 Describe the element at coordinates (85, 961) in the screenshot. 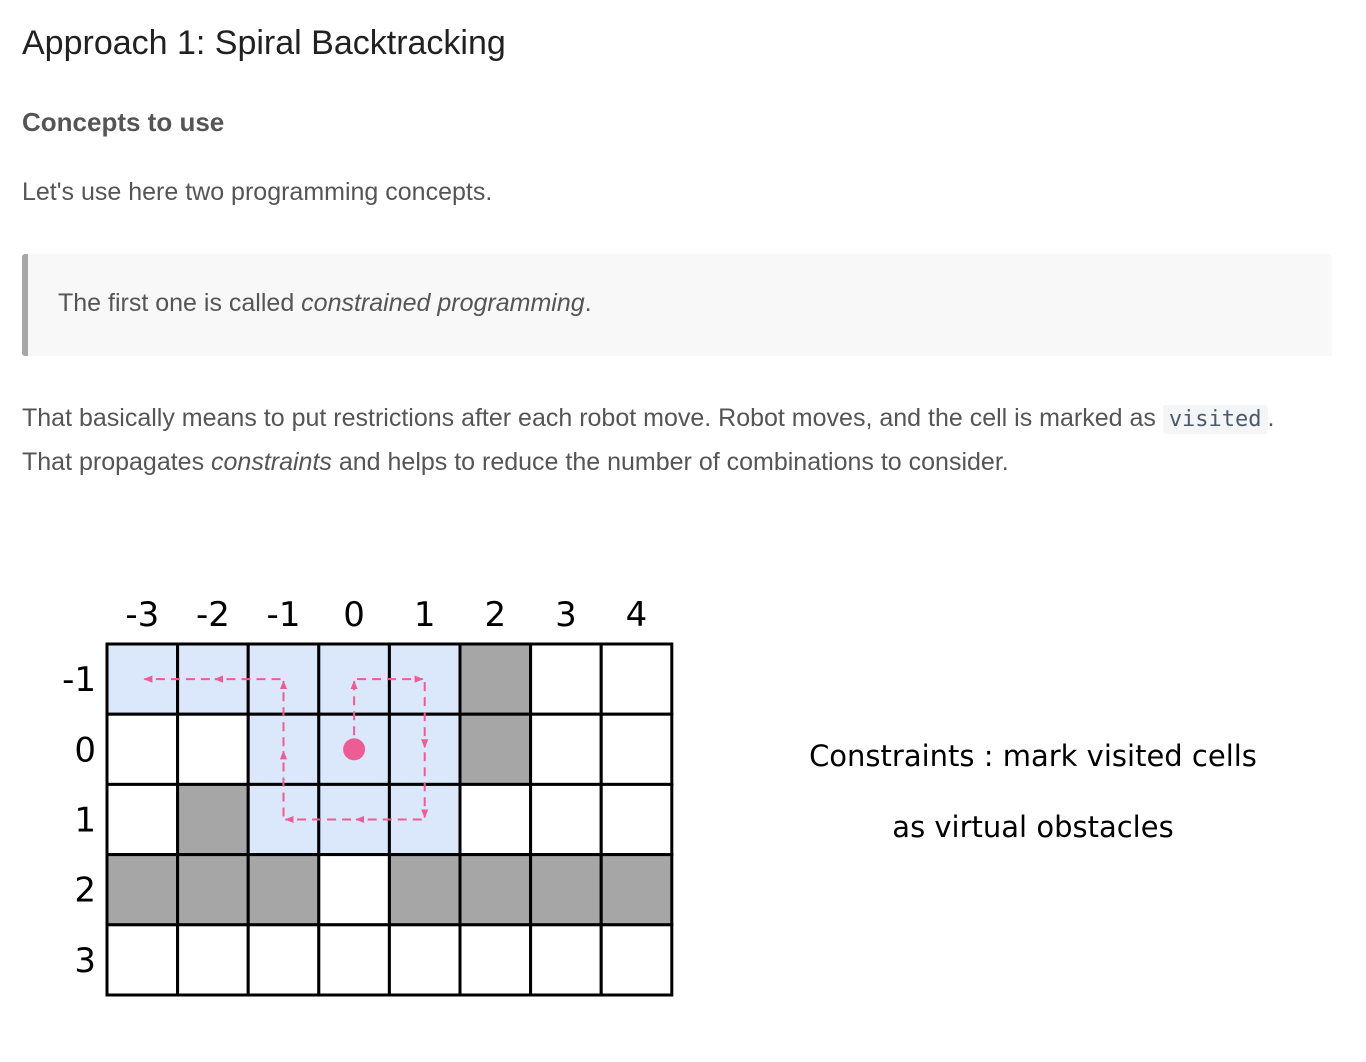

I see `row-label: 3` at that location.